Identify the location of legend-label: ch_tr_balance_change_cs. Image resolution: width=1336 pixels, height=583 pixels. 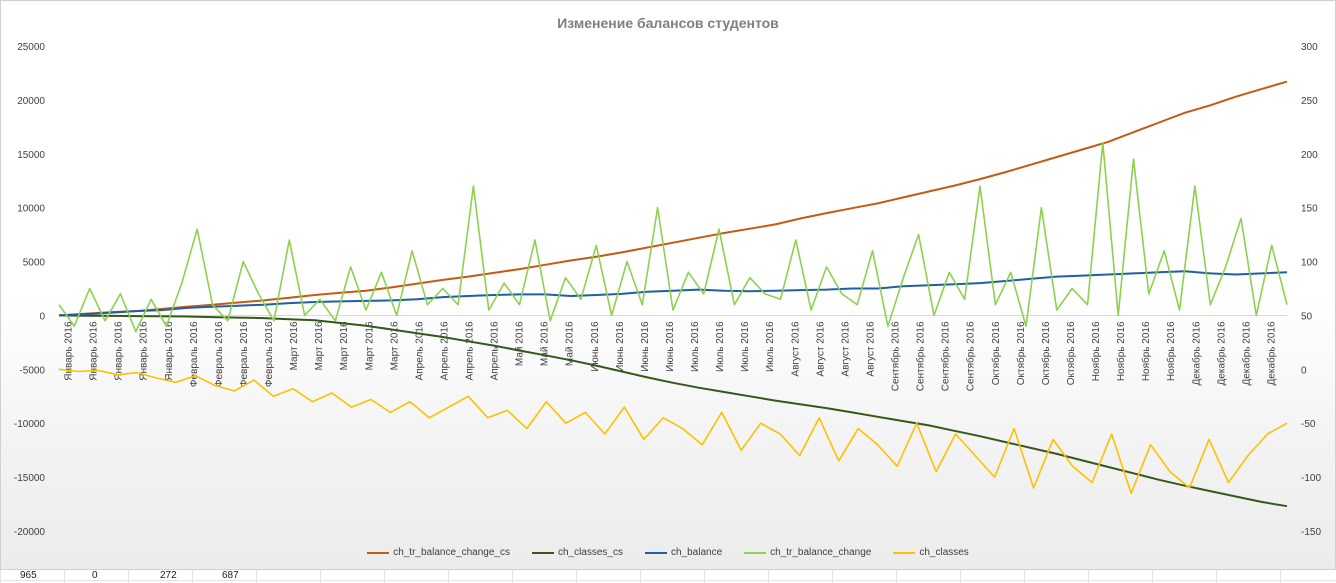
(451, 552).